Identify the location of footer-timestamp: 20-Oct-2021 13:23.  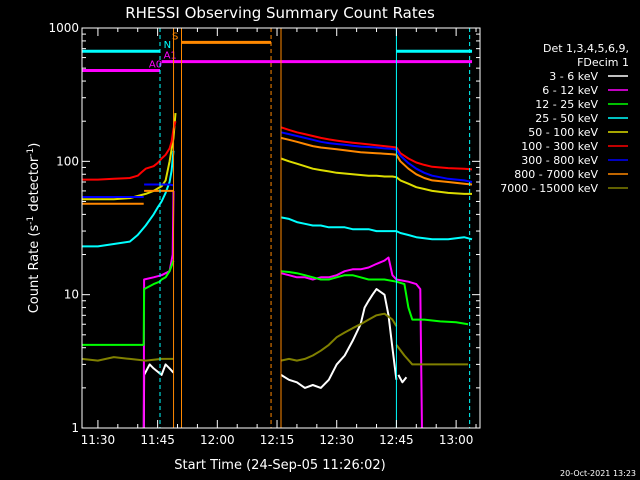
(598, 473).